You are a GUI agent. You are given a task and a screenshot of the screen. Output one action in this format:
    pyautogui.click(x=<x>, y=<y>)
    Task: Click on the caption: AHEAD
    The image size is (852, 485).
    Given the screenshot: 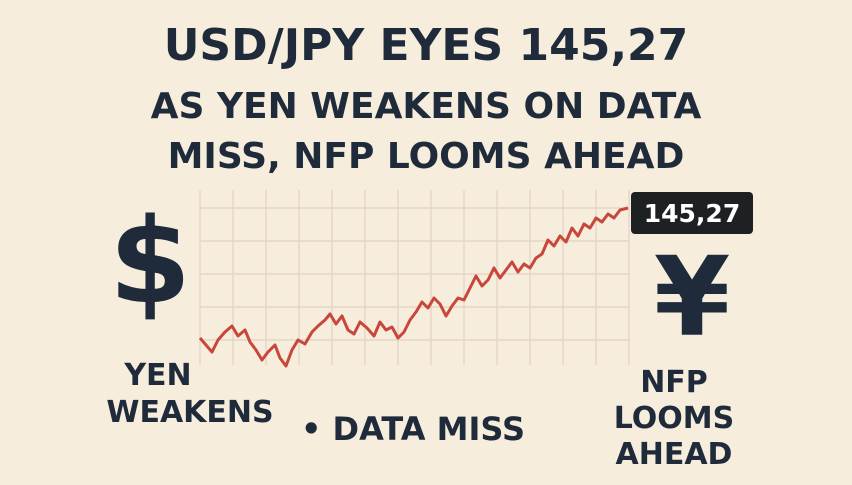 What is the action you would take?
    pyautogui.click(x=674, y=454)
    